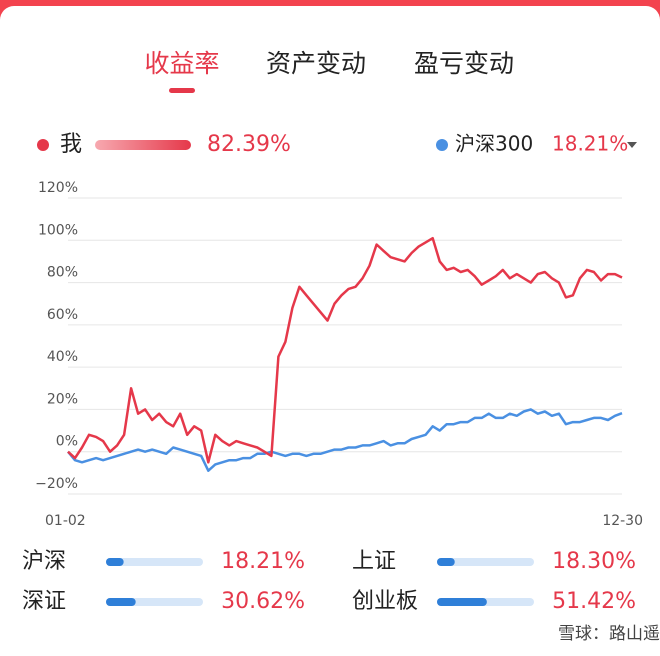 Image resolution: width=660 pixels, height=656 pixels. What do you see at coordinates (62, 273) in the screenshot?
I see `y-tick-label: 80%` at bounding box center [62, 273].